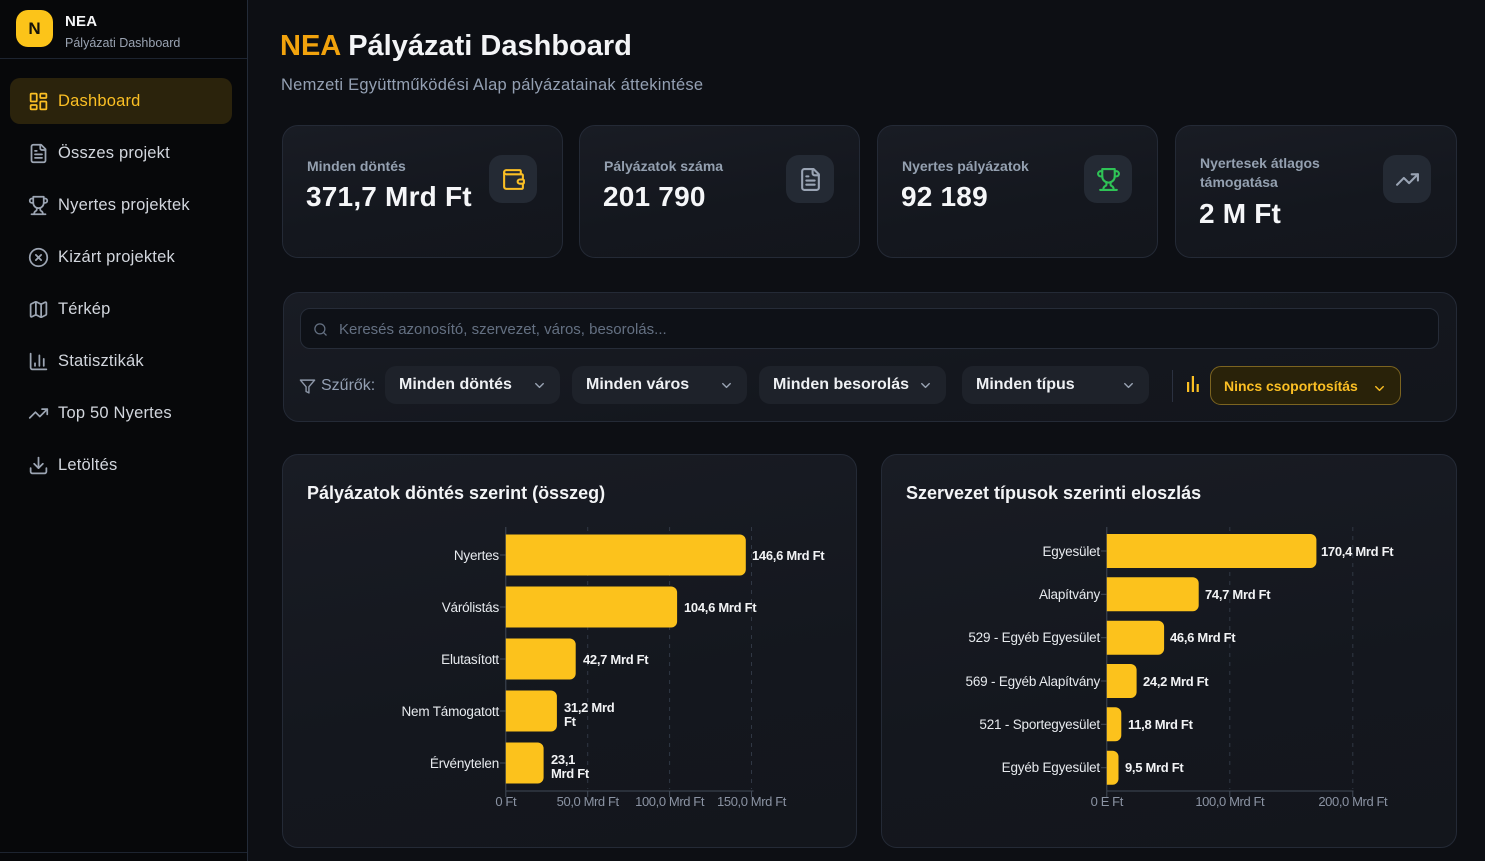  I want to click on svg-text: 569 - Egyéb Alapítvány, so click(1033, 681).